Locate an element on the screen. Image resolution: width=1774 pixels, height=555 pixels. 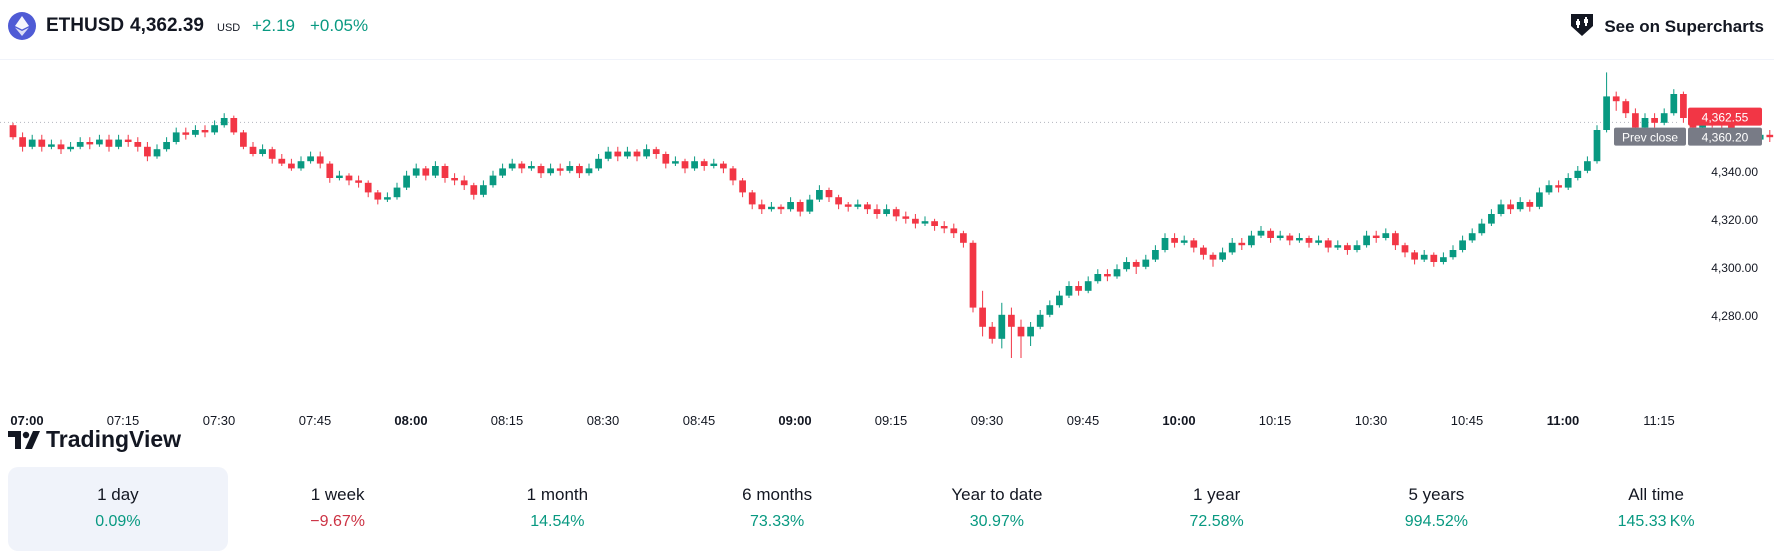
x-axis-tick-label: 09:45 is located at coordinates (1083, 420).